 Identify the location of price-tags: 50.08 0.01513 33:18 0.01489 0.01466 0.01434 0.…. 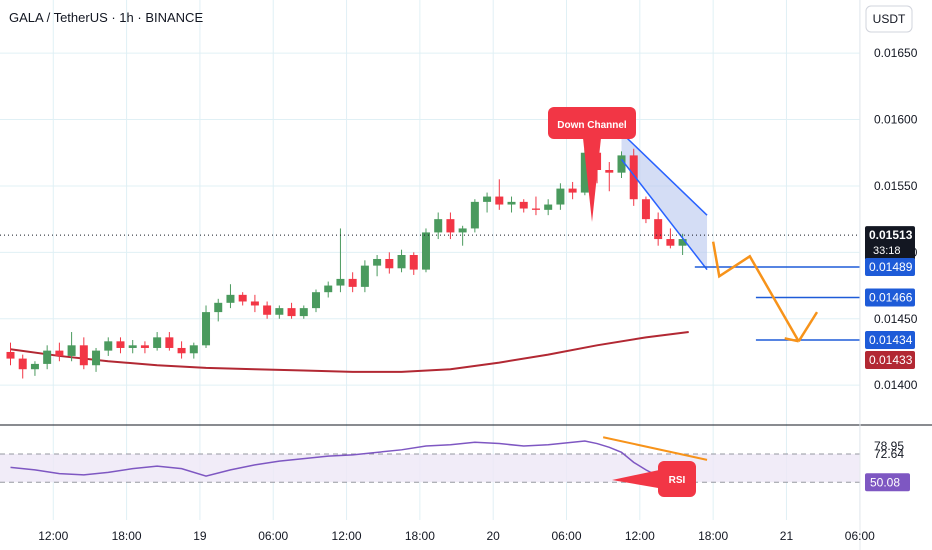
(890, 359).